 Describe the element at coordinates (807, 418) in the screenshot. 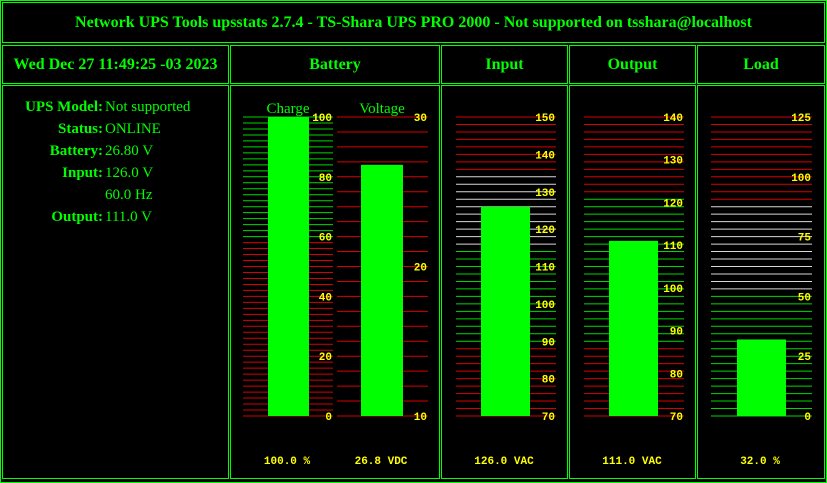

I see `load-tick-label: 0` at that location.